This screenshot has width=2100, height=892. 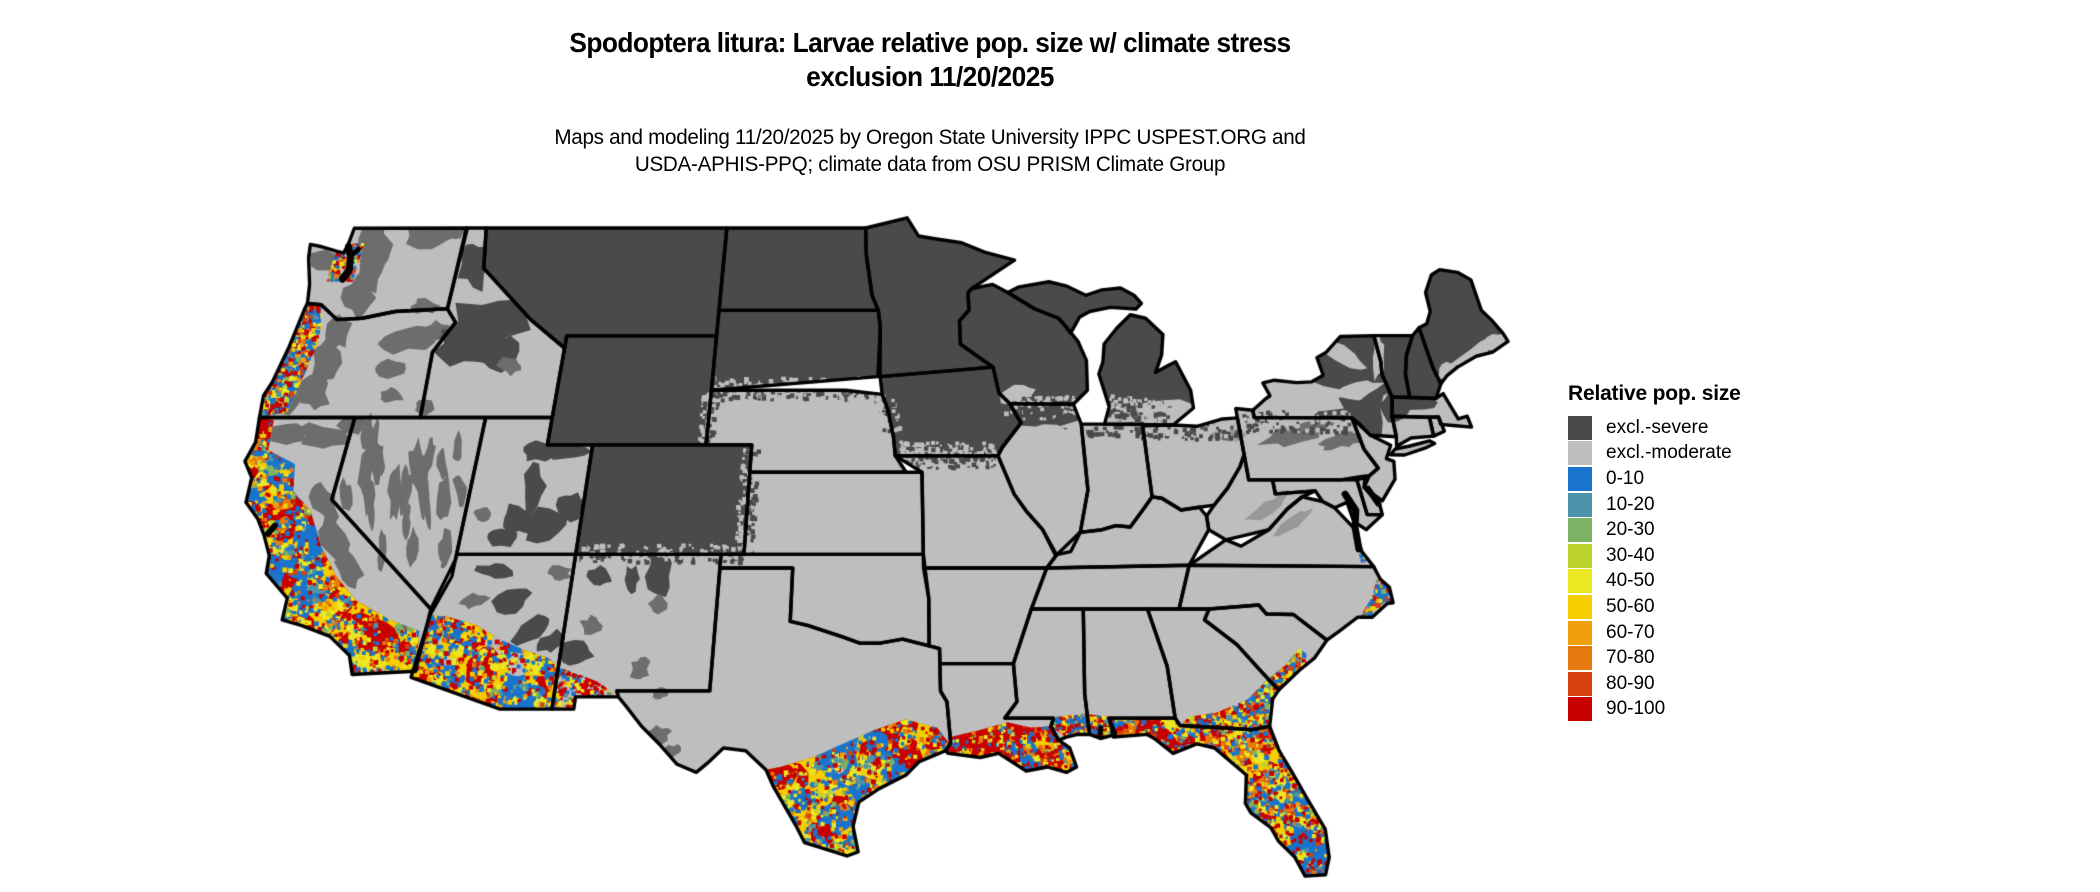 I want to click on legend-row: 60-70, so click(x=1654, y=633).